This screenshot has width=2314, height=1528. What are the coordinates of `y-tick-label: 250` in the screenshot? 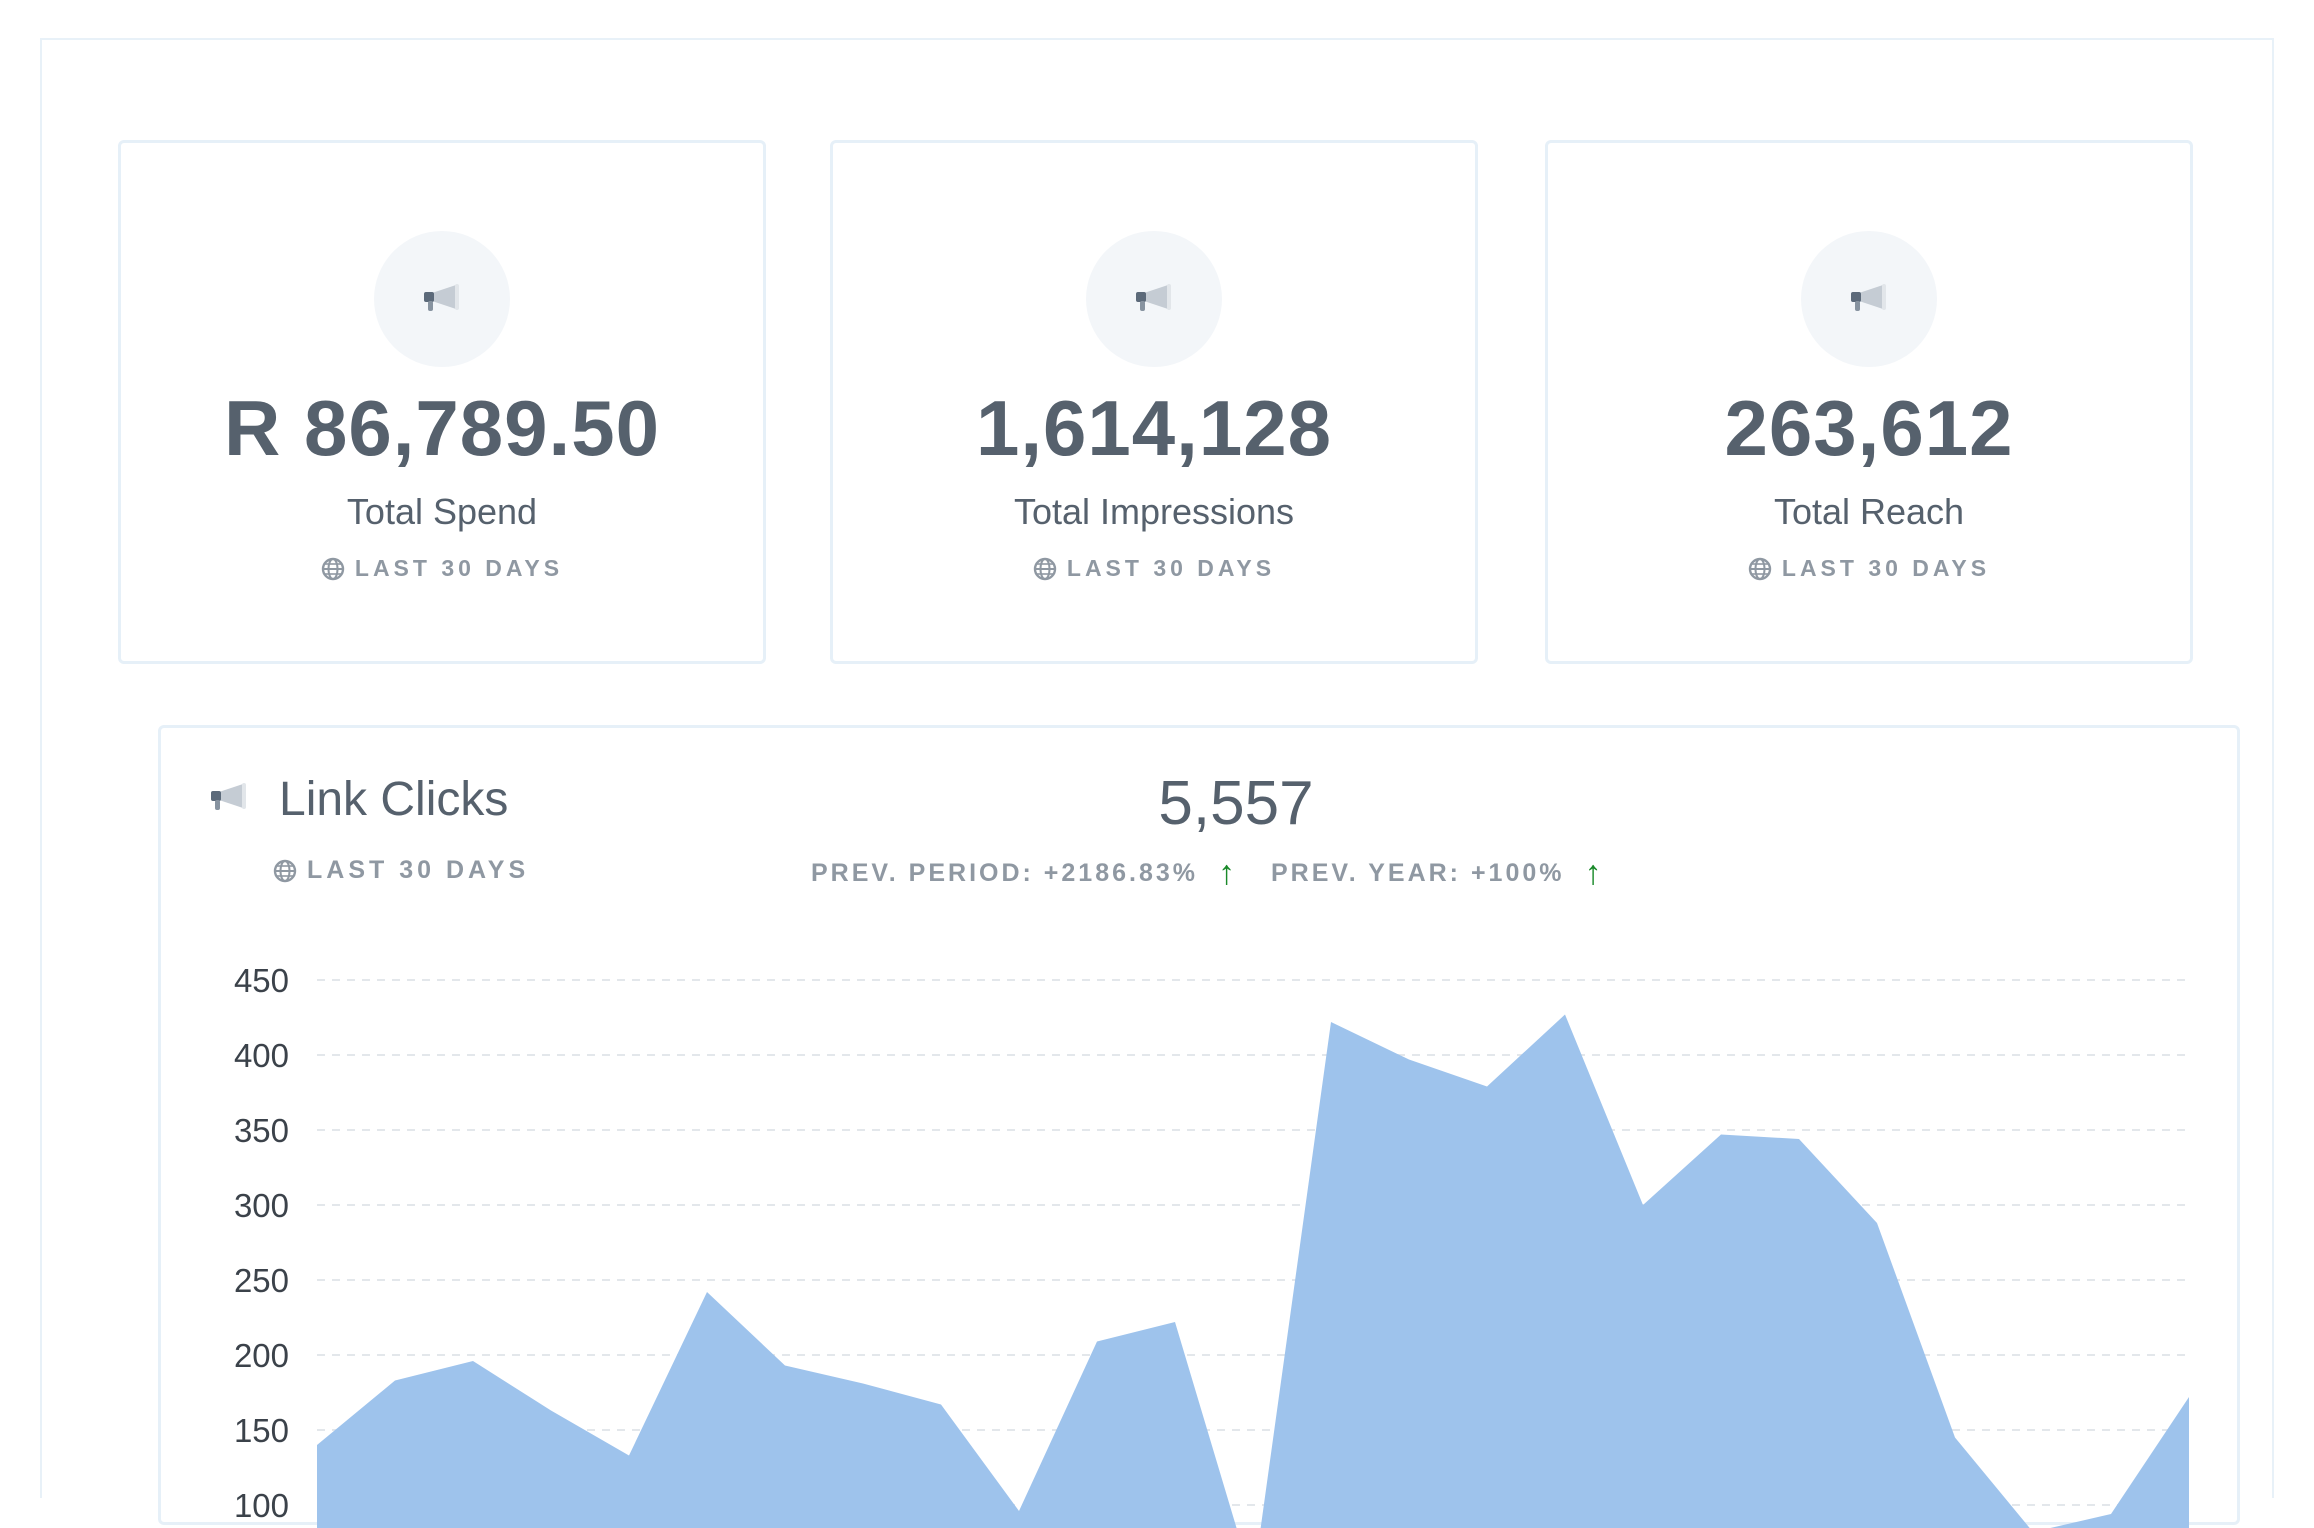 It's located at (261, 1280).